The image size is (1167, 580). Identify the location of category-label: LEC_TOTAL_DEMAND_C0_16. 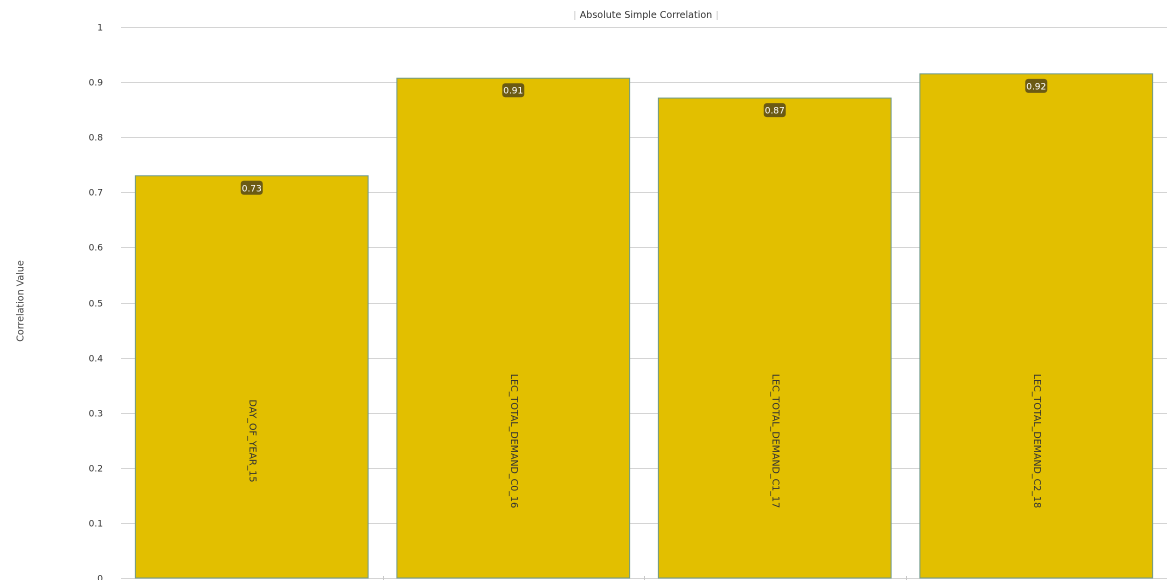
(513, 441).